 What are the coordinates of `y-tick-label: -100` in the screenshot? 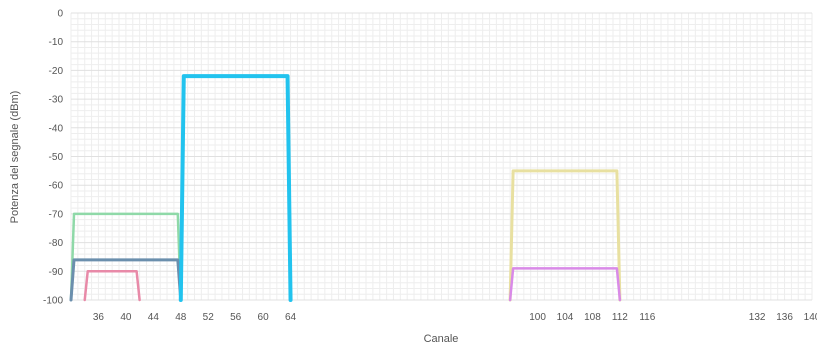 It's located at (53, 301).